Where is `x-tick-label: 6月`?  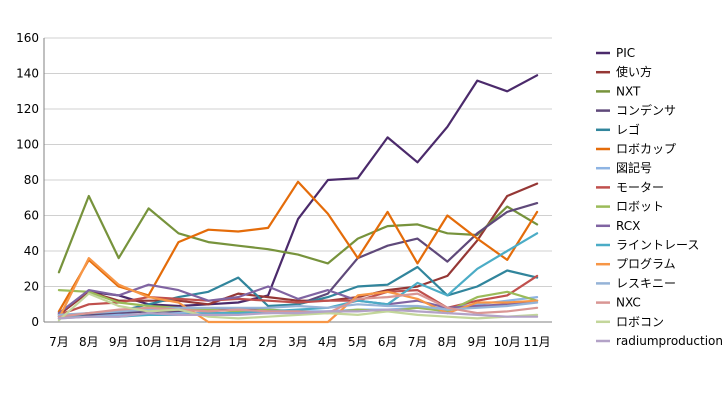
x-tick-label: 6月 is located at coordinates (388, 342).